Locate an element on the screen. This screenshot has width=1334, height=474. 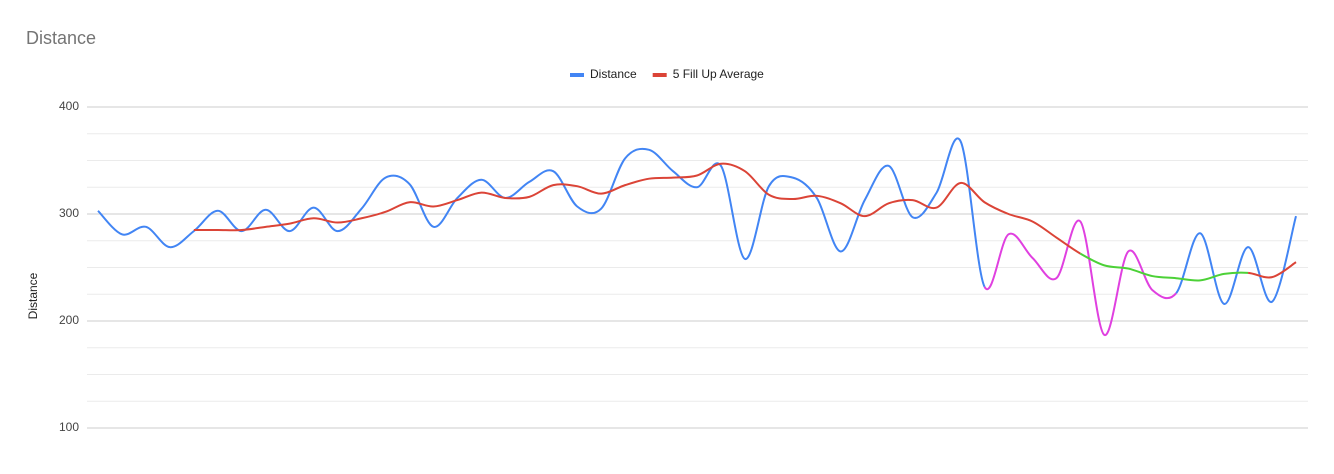
y-tick-label: 200 is located at coordinates (69, 320).